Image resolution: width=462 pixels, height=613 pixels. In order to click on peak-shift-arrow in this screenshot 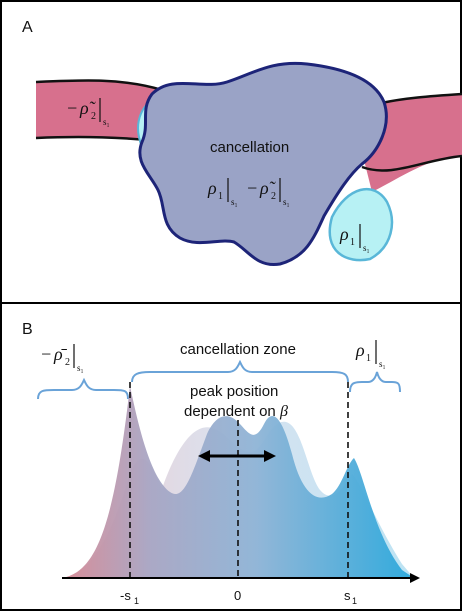, I will do `click(237, 456)`.